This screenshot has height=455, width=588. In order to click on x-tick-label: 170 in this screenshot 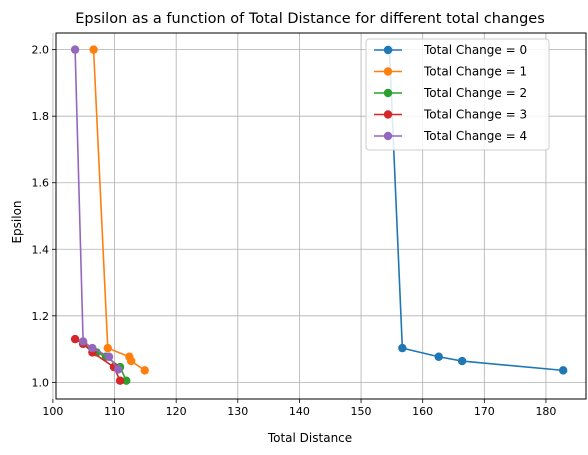, I will do `click(484, 411)`.